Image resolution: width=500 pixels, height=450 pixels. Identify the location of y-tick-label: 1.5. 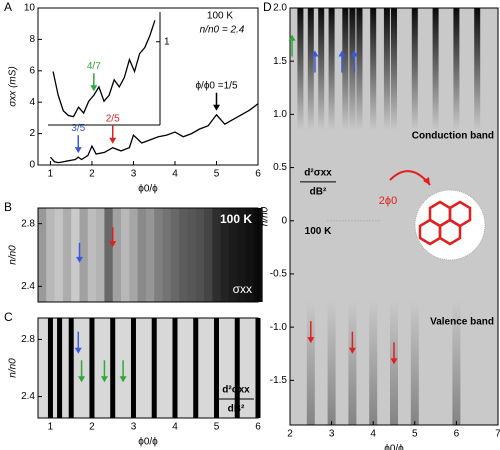
(280, 61).